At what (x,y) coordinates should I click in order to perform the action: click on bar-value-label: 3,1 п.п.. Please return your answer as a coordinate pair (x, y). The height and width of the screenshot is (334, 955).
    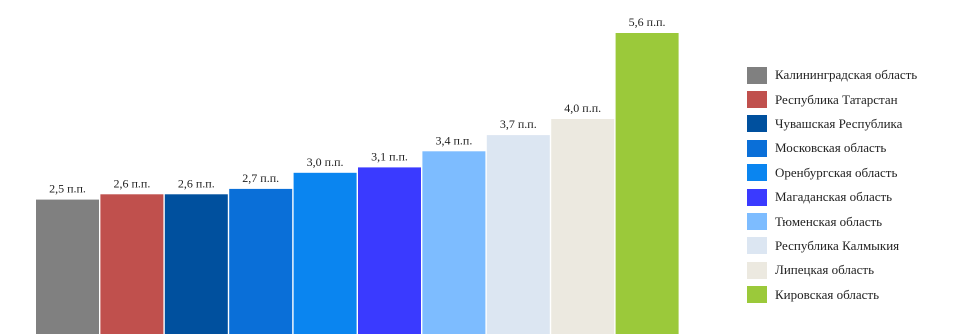
    Looking at the image, I should click on (389, 156).